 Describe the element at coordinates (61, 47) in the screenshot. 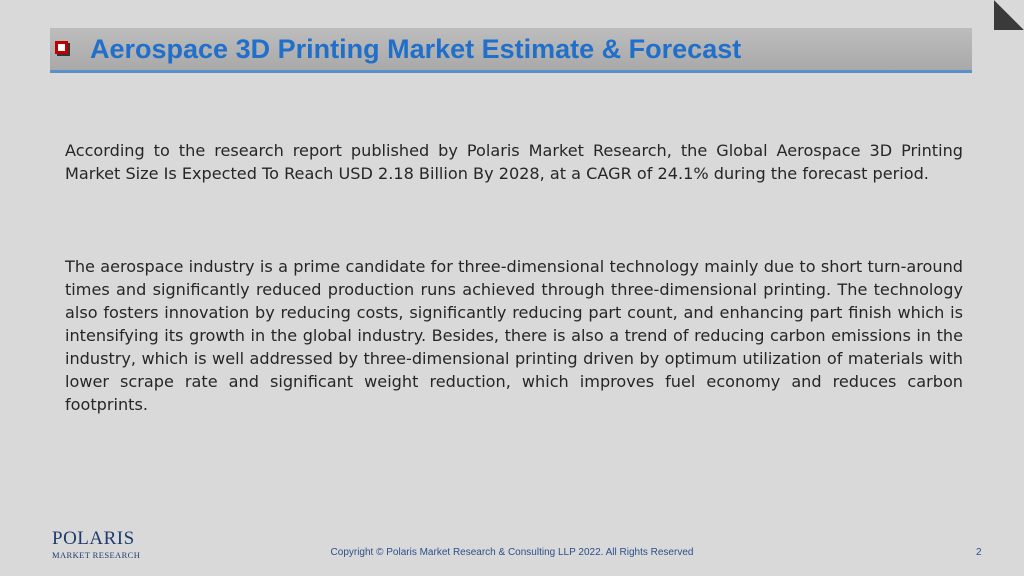

I see `checkbox-bullet-icon` at that location.